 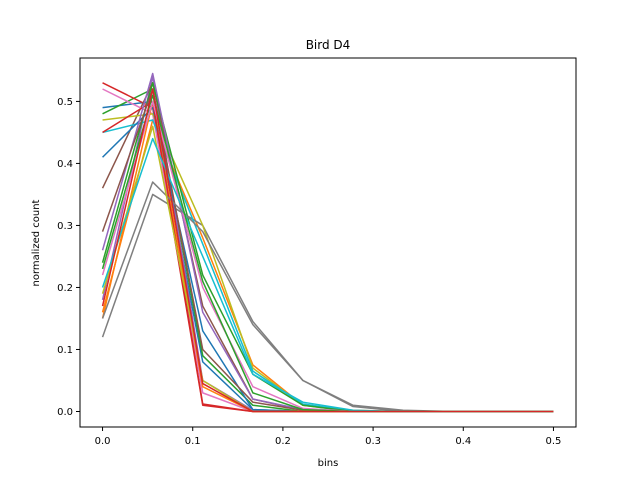 What do you see at coordinates (373, 441) in the screenshot?
I see `x-tick-label: 0.3` at bounding box center [373, 441].